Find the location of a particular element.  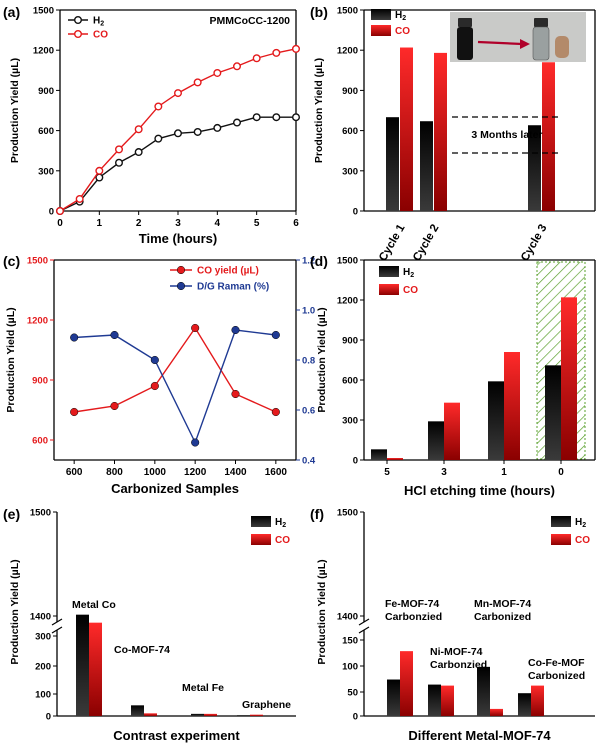

x-axis-title: Contrast experiment is located at coordinates (176, 735).